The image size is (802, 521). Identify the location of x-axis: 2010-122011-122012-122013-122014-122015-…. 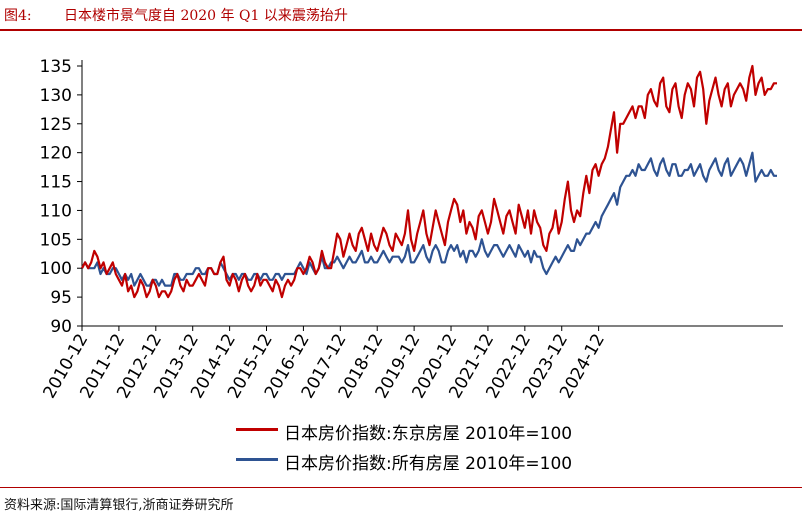
(411, 363).